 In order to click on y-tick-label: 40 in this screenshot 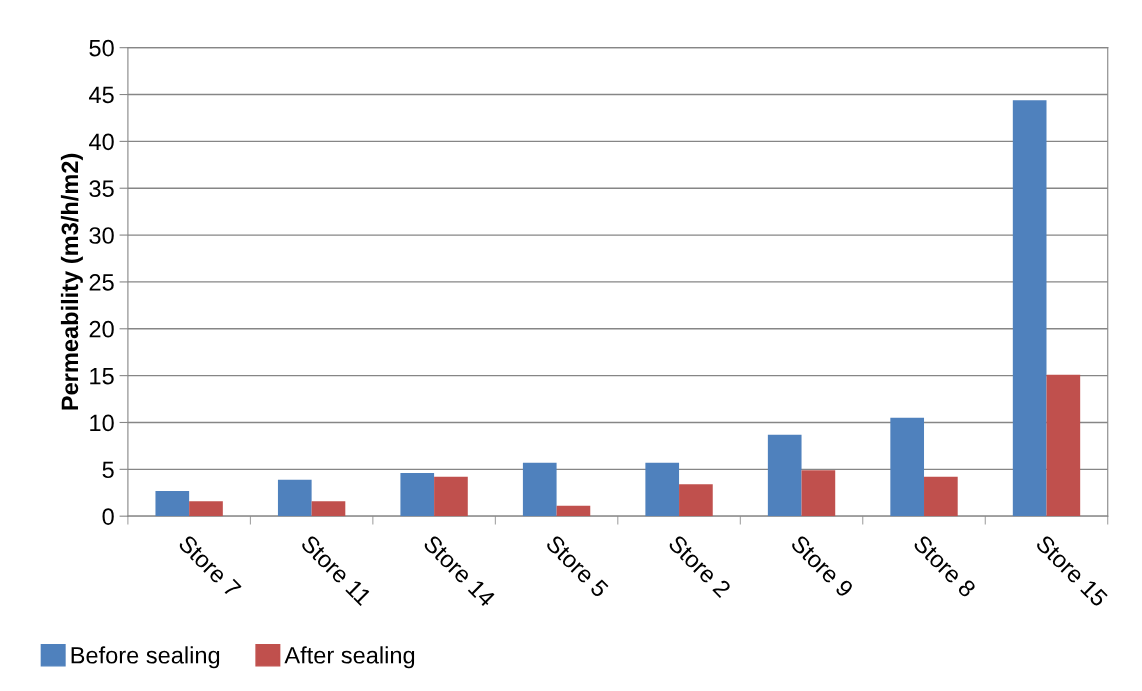, I will do `click(101, 142)`.